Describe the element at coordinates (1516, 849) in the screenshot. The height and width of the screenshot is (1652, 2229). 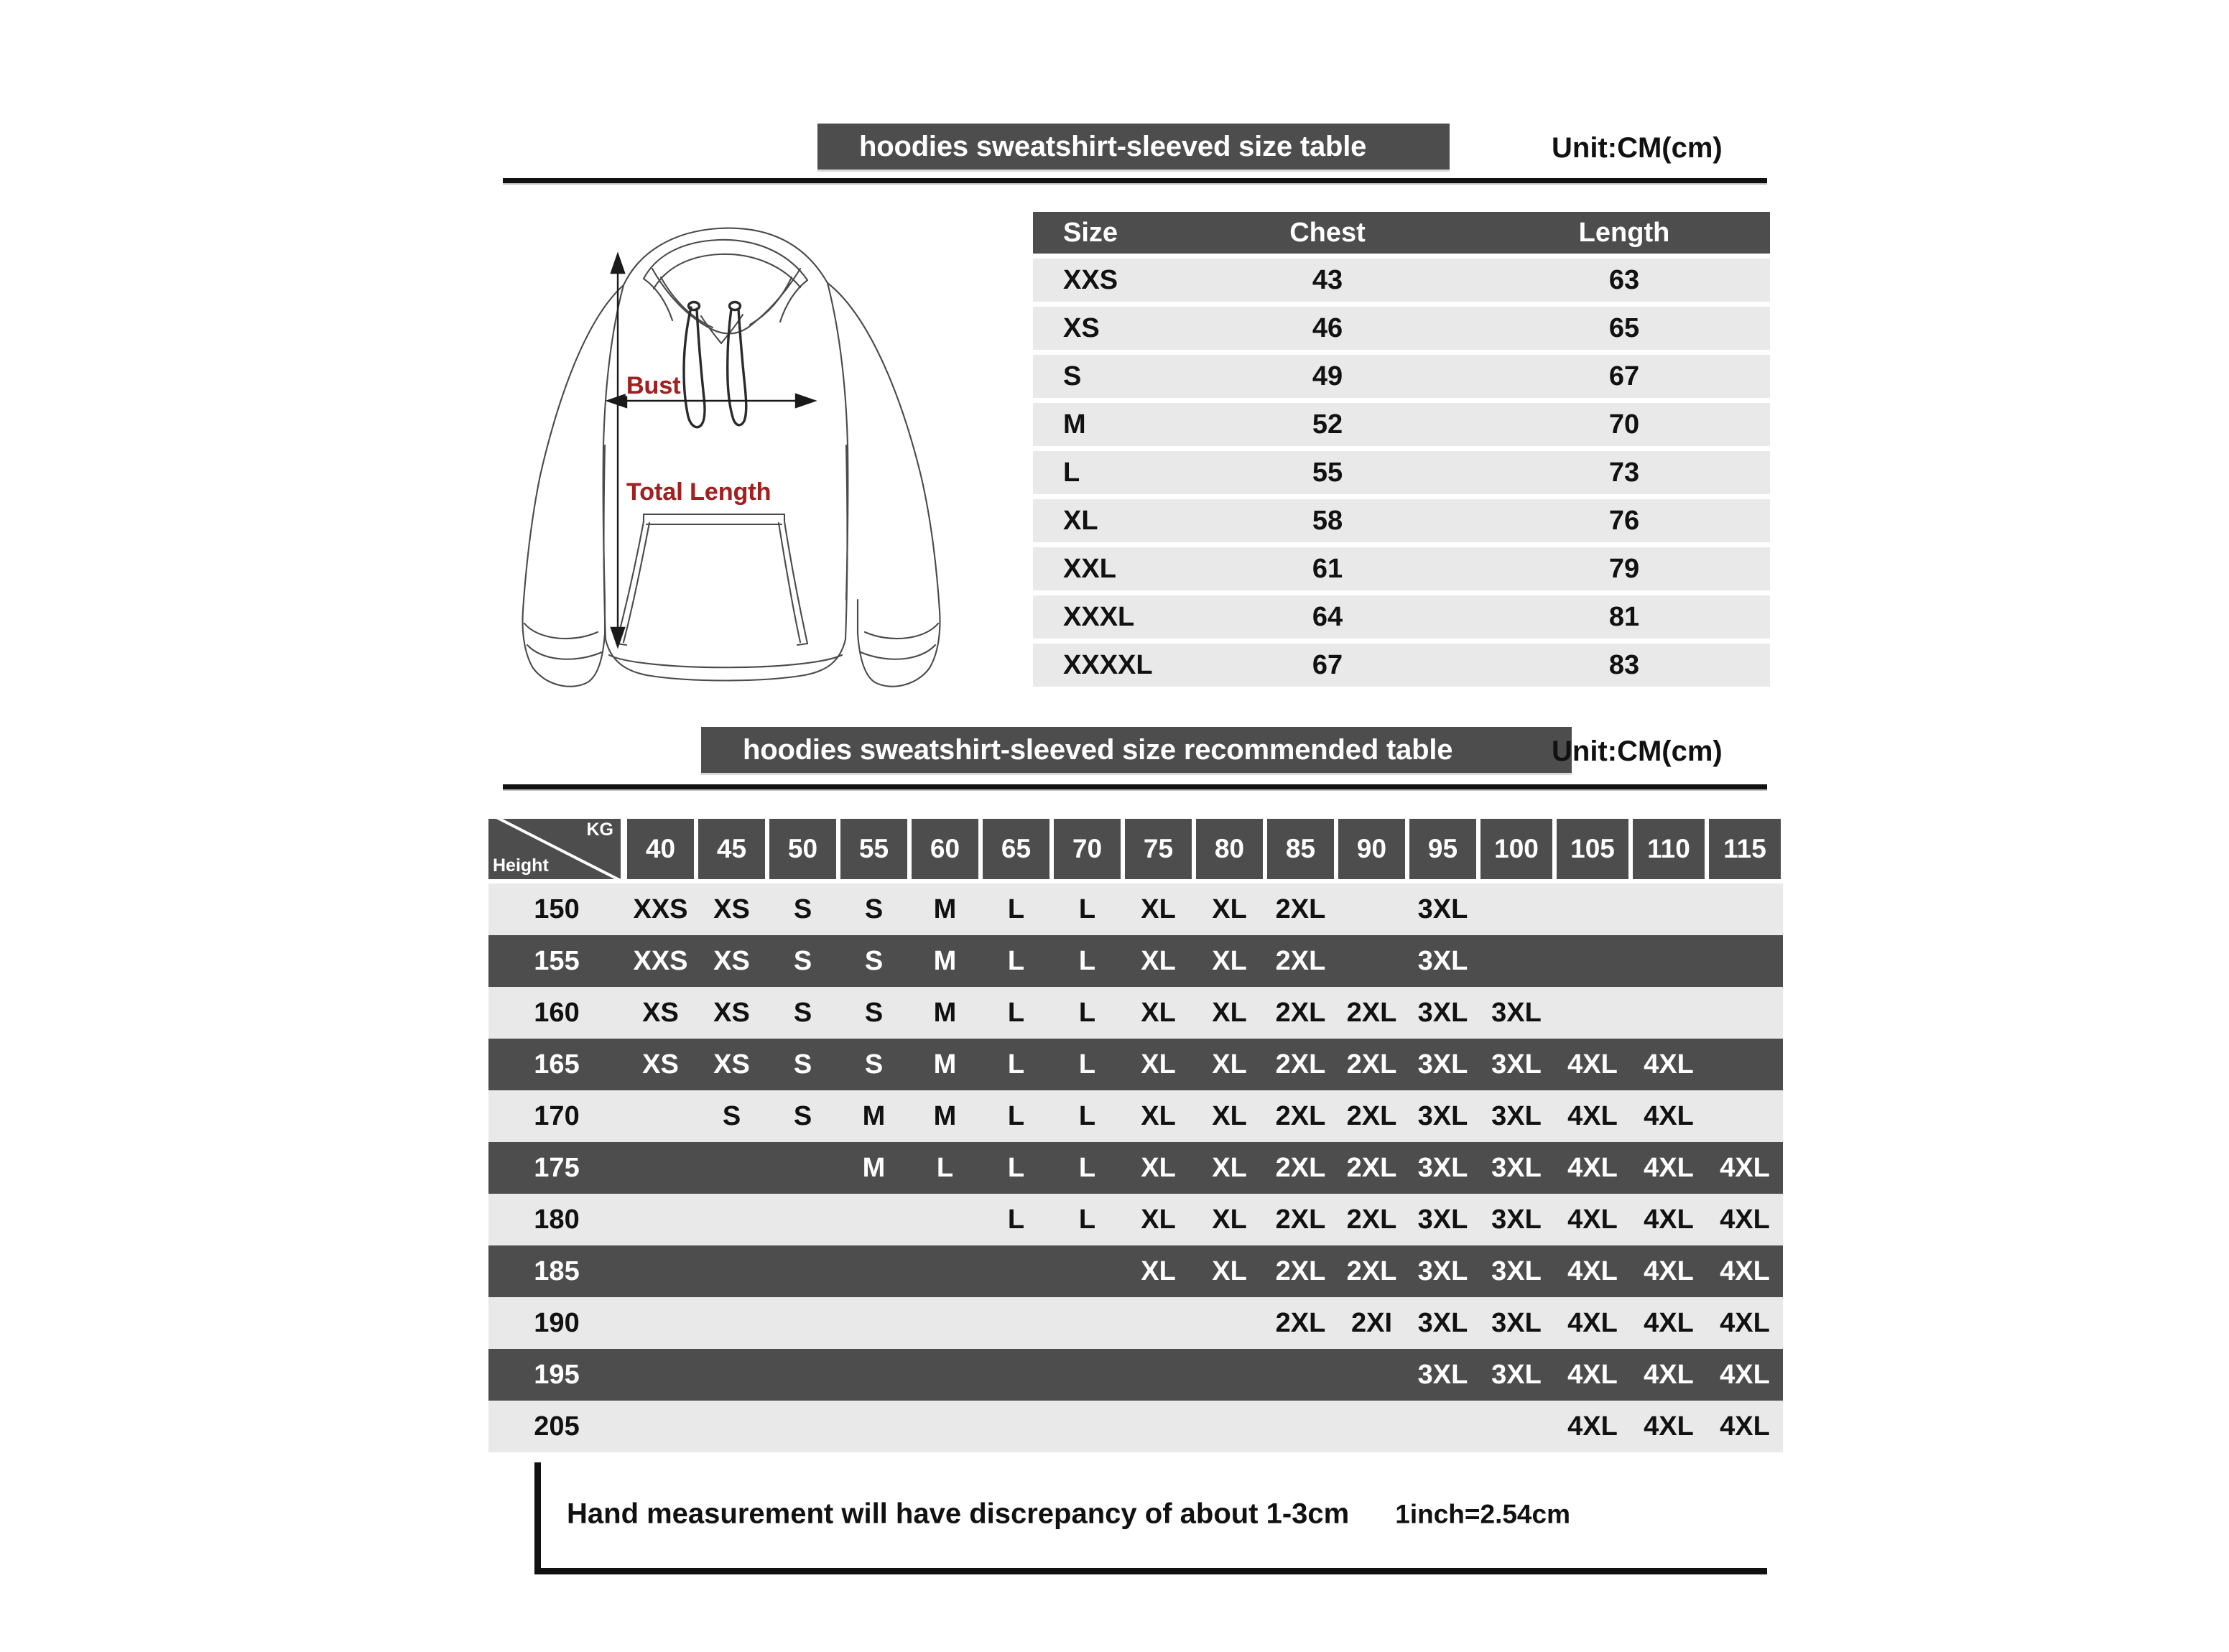
I see `weight-chip: 100` at that location.